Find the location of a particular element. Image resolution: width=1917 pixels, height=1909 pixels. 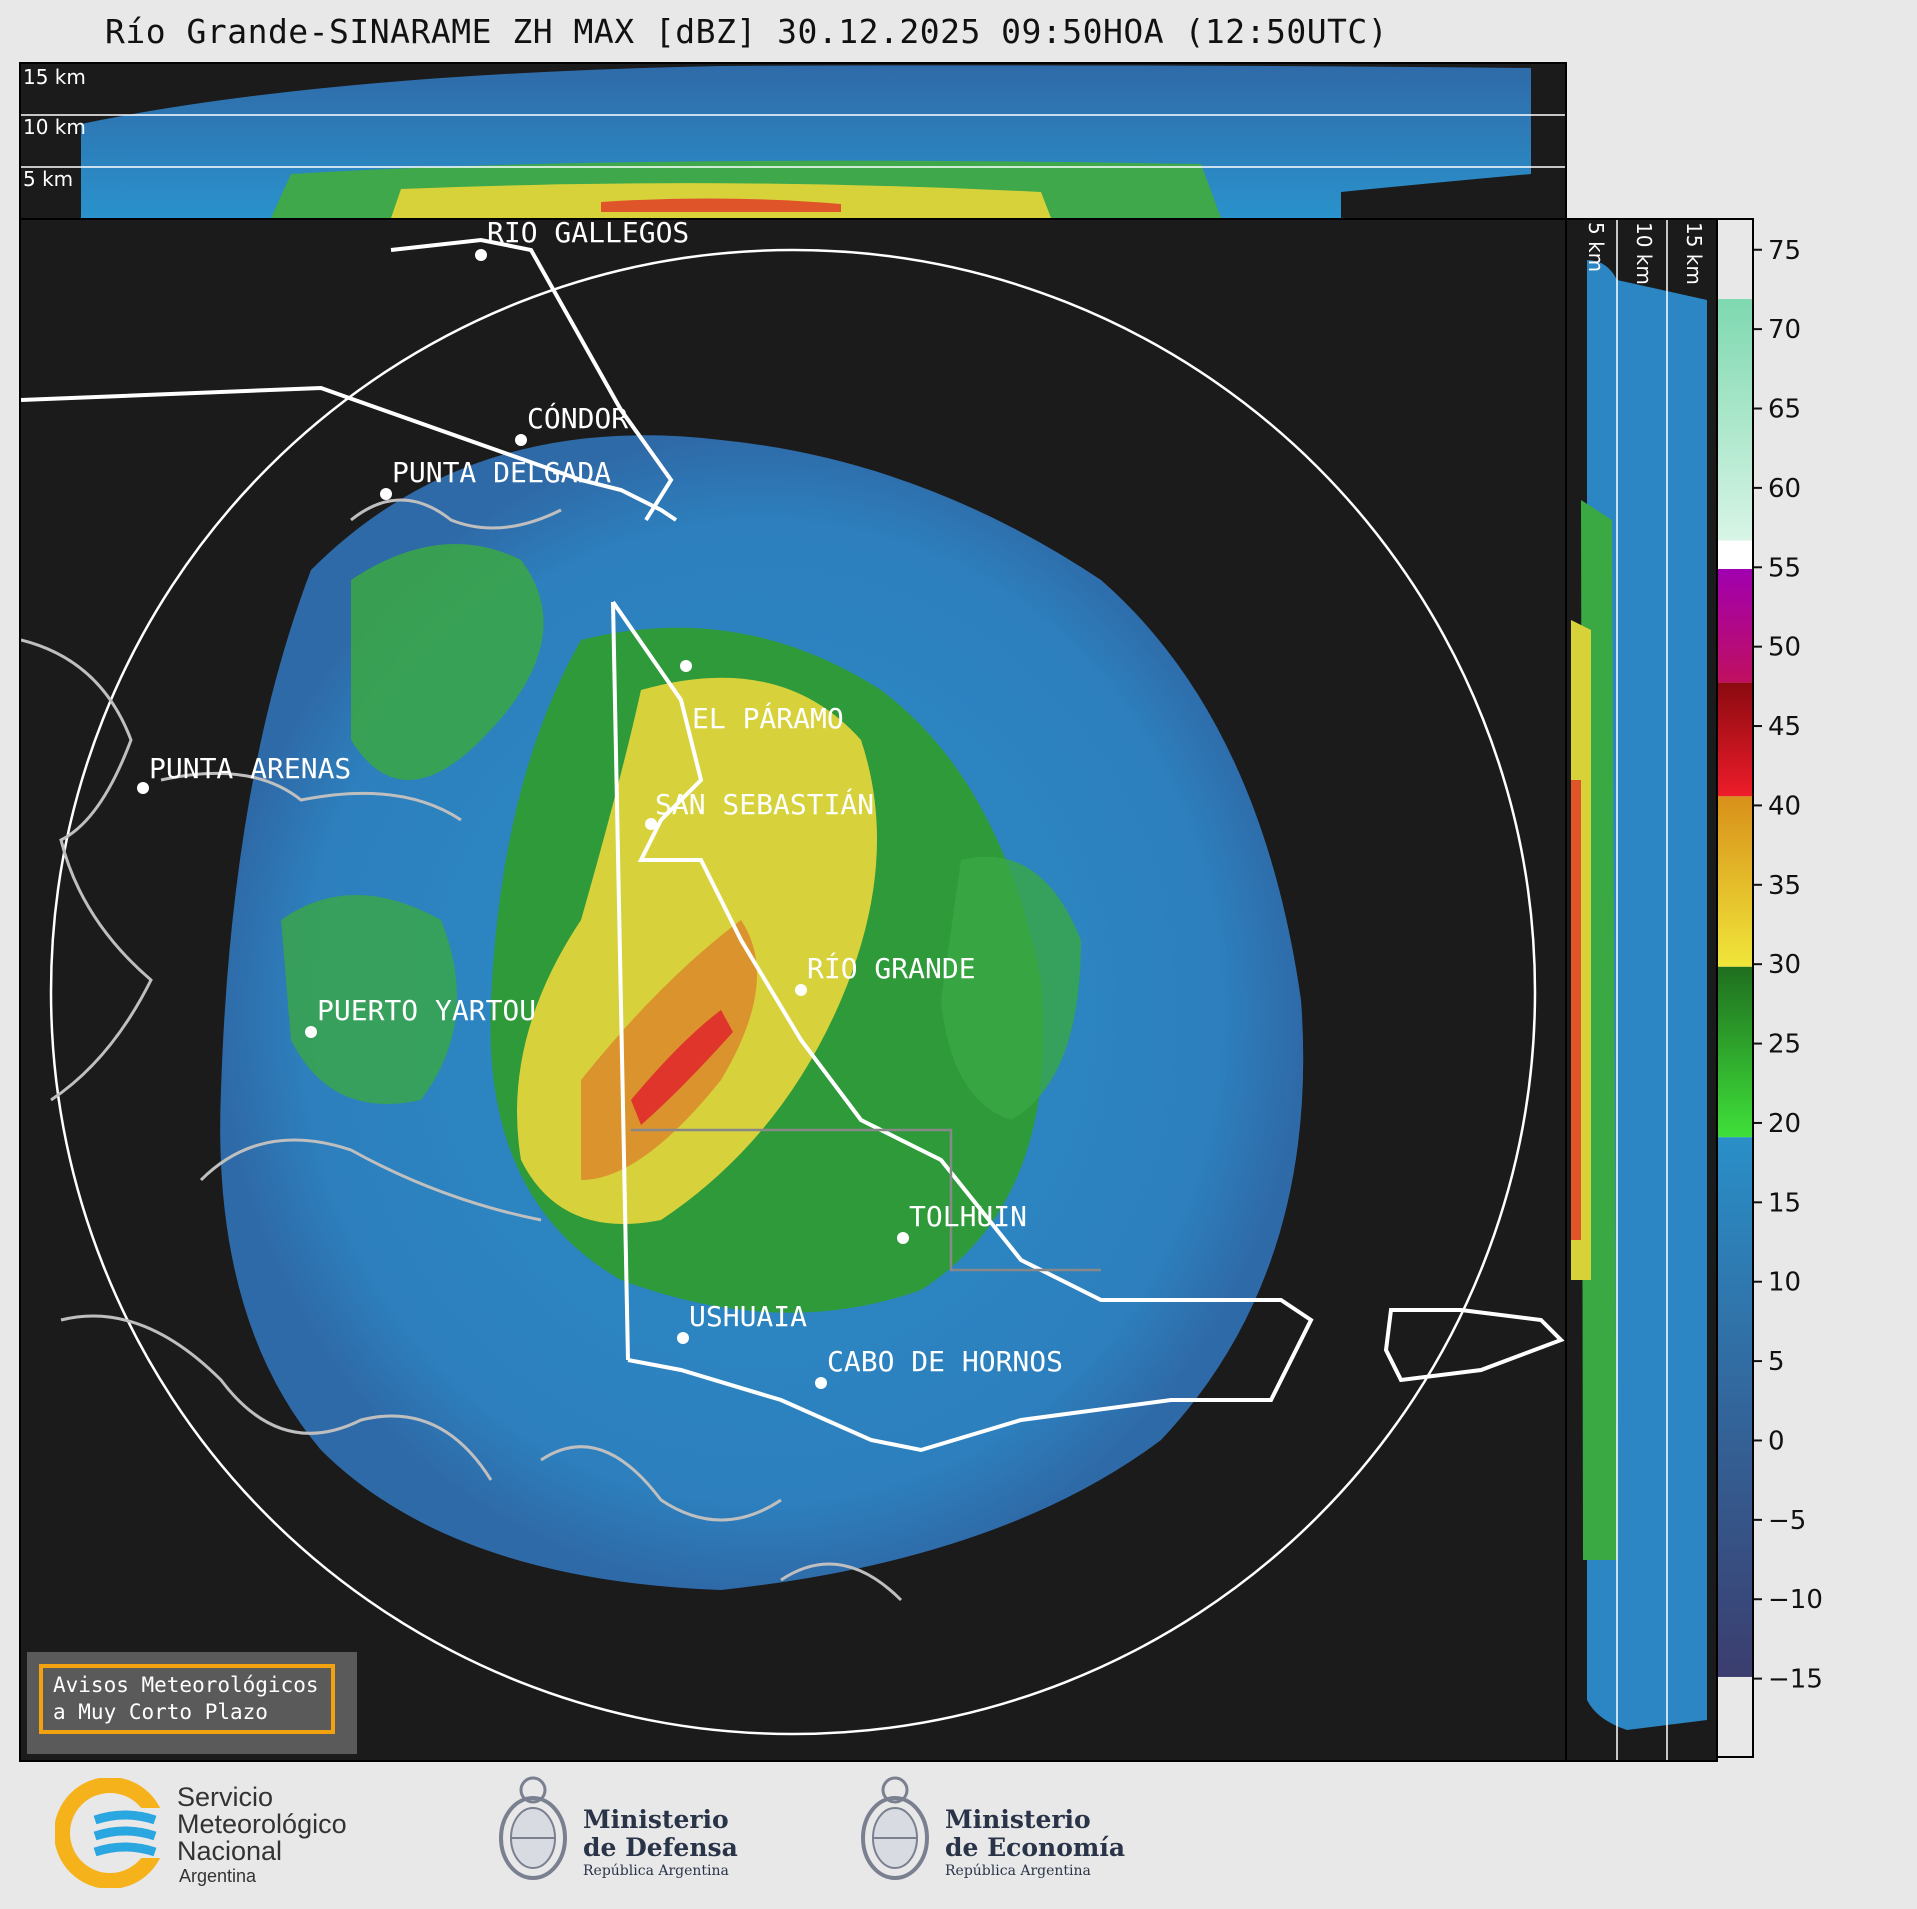

colorbar-tick-label: 5 is located at coordinates (1776, 1362).